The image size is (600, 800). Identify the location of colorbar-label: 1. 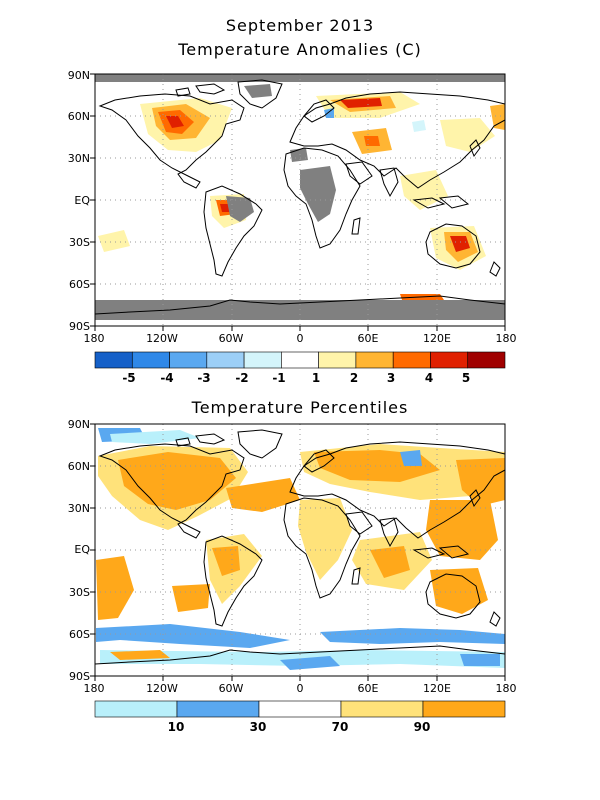
(316, 378).